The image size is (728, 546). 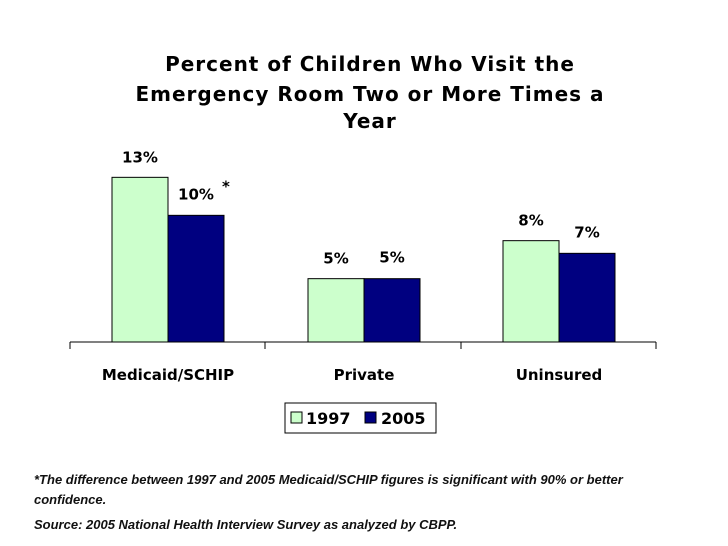 What do you see at coordinates (370, 417) in the screenshot?
I see `legend-swatch-2005` at bounding box center [370, 417].